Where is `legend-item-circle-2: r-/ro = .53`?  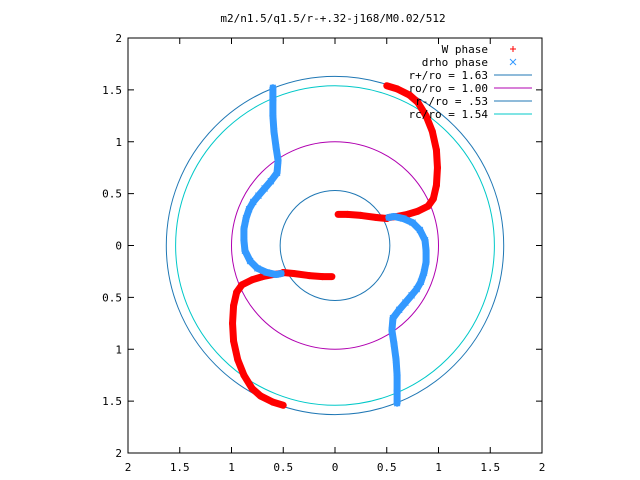
legend-item-circle-2: r-/ro = .53 is located at coordinates (473, 101).